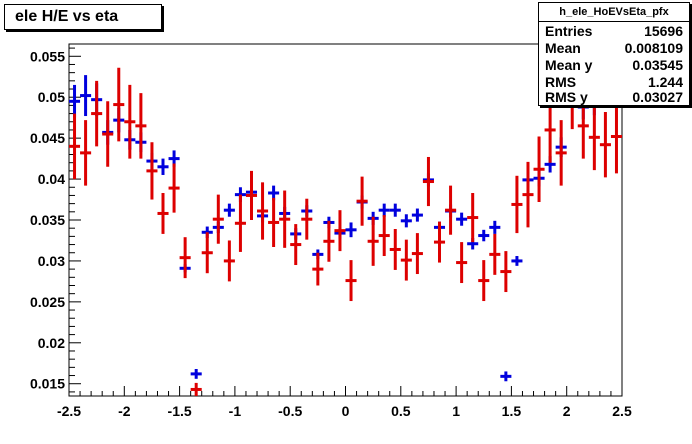 This screenshot has height=444, width=692. What do you see at coordinates (622, 411) in the screenshot?
I see `x-tick-label: 2.5` at bounding box center [622, 411].